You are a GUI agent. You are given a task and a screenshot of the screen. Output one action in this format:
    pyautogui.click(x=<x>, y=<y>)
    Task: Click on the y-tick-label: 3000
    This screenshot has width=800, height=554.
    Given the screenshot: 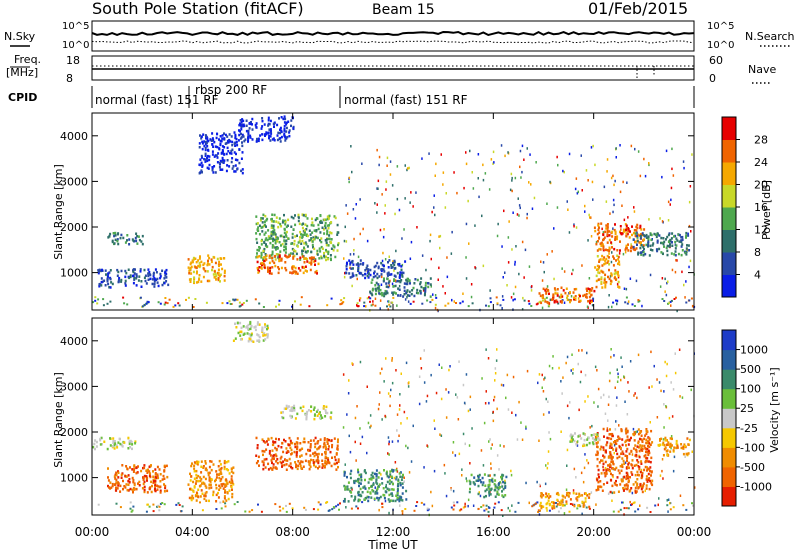 What is the action you would take?
    pyautogui.click(x=74, y=386)
    